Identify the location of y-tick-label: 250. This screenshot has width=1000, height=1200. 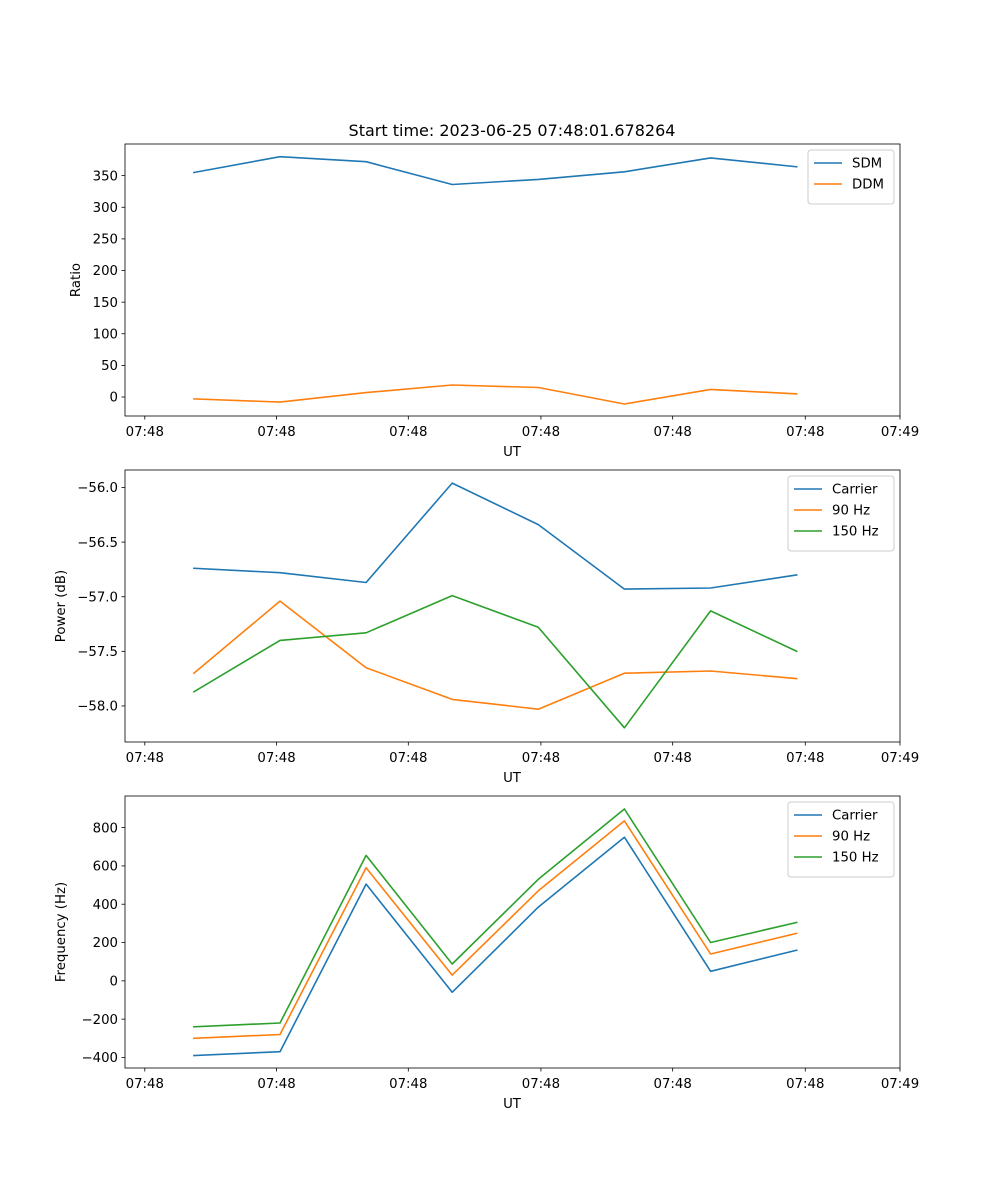
(105, 240).